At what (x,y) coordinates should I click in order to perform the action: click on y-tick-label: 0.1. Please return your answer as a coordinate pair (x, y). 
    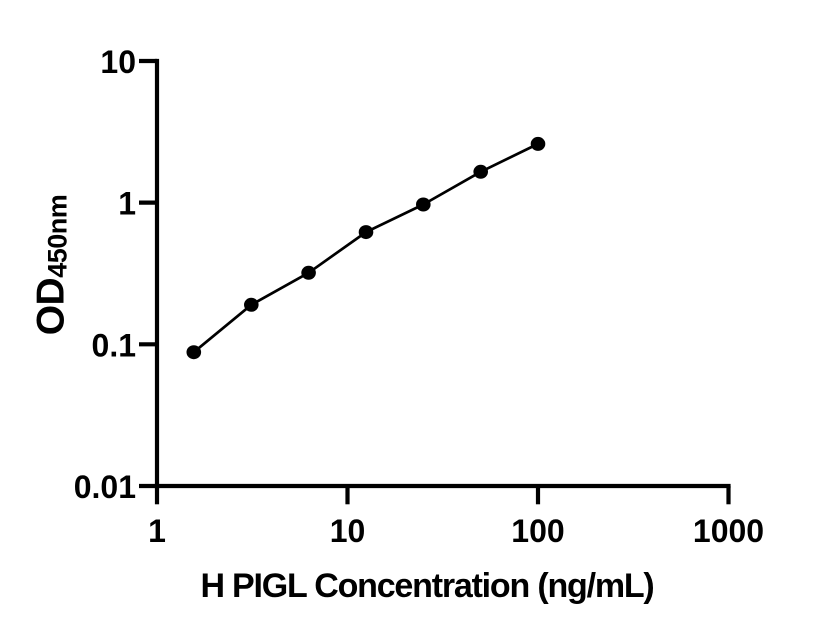
    Looking at the image, I should click on (114, 345).